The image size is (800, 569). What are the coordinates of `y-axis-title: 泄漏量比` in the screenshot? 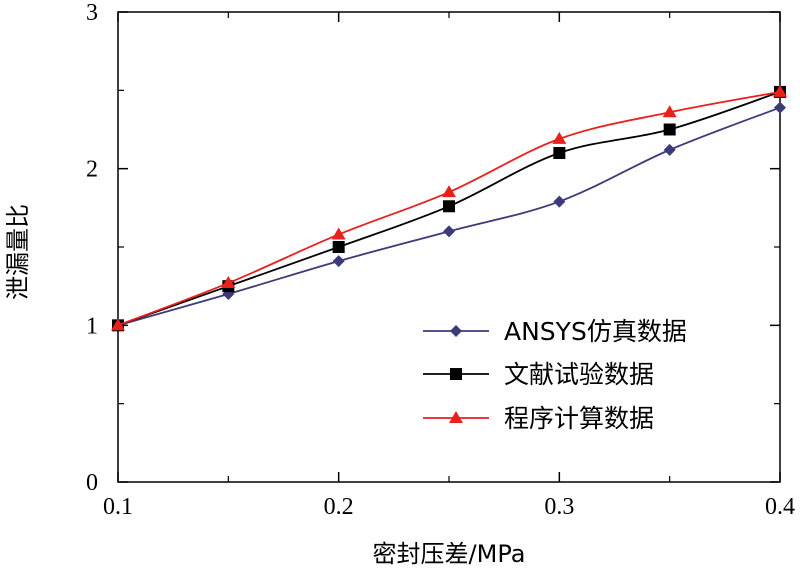 It's located at (18, 252).